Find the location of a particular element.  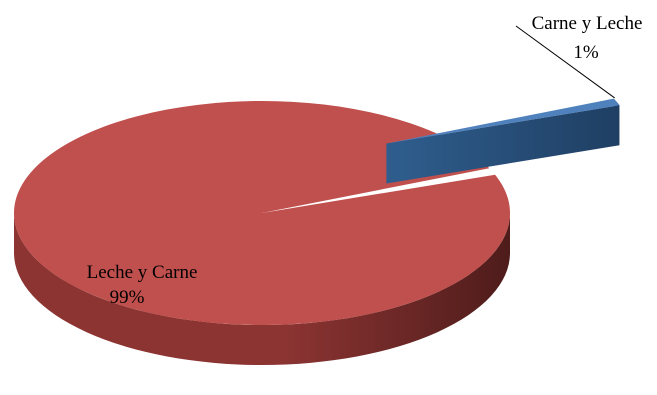

data-label-name-carne-y-leche: Carne y Leche is located at coordinates (587, 23).